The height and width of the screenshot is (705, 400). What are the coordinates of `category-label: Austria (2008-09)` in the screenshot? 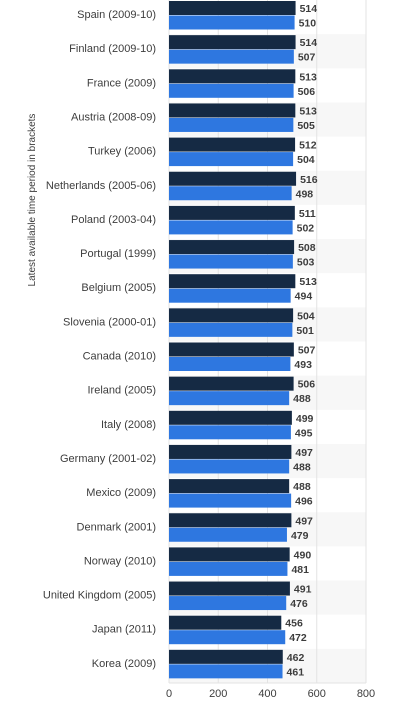 It's located at (113, 117).